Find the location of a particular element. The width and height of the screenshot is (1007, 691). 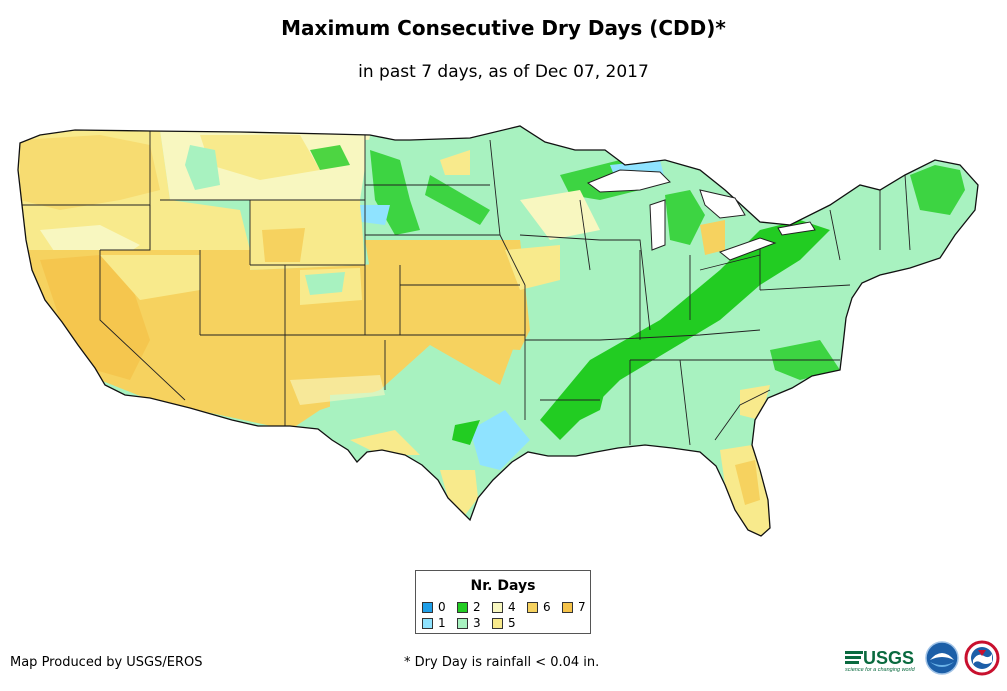

legend-label-1: 1 is located at coordinates (442, 623).